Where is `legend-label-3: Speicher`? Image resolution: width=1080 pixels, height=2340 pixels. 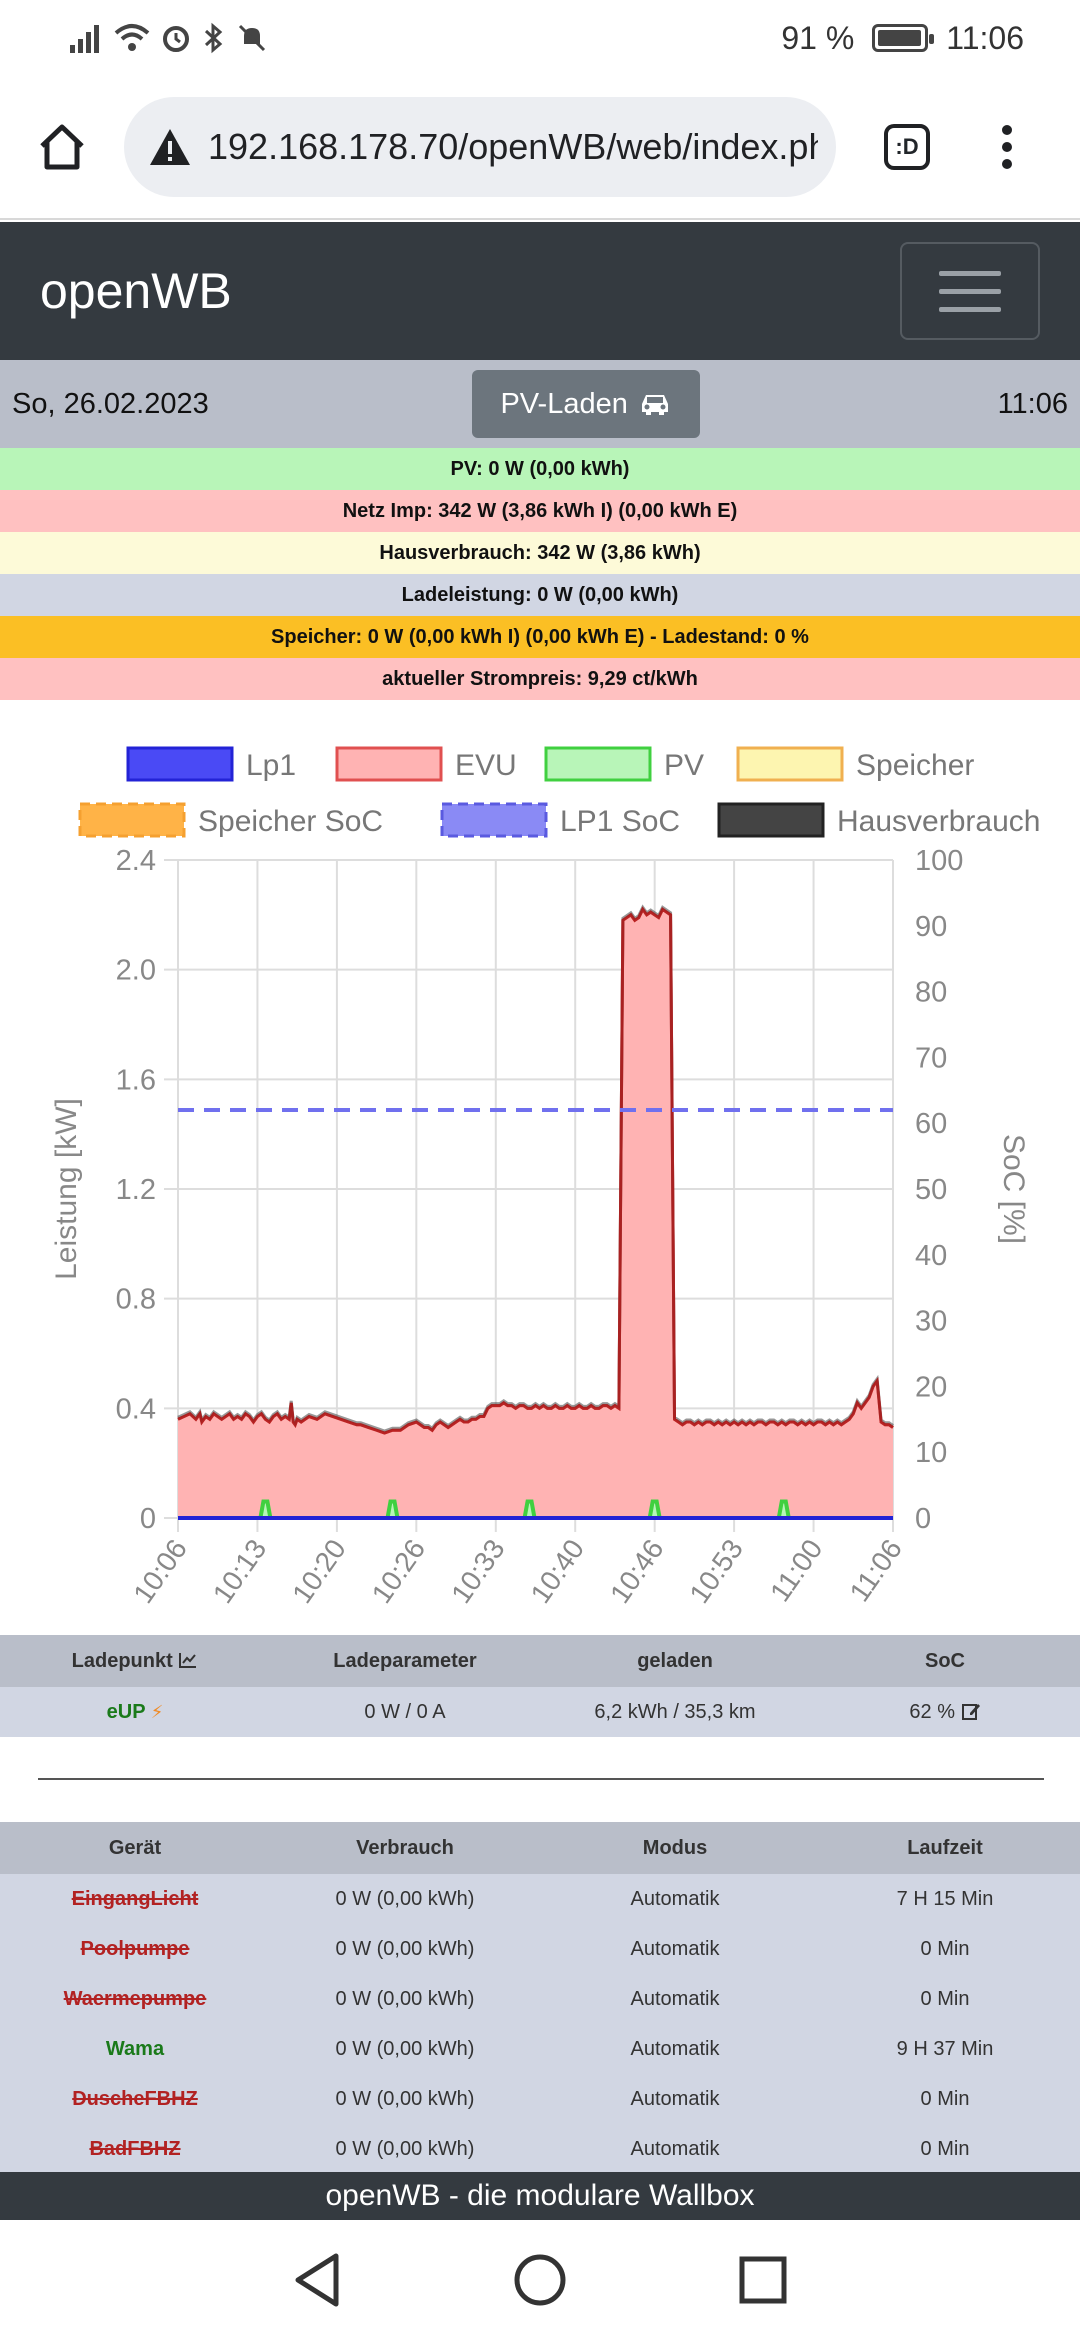
legend-label-3: Speicher is located at coordinates (915, 765).